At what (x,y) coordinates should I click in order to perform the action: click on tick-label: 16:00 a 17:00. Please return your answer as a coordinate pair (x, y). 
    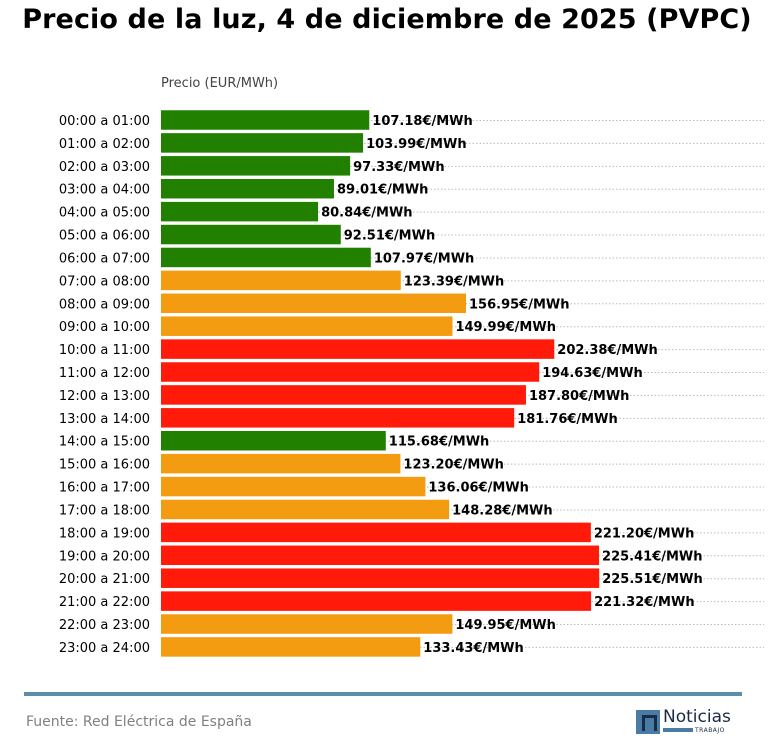
    Looking at the image, I should click on (104, 488).